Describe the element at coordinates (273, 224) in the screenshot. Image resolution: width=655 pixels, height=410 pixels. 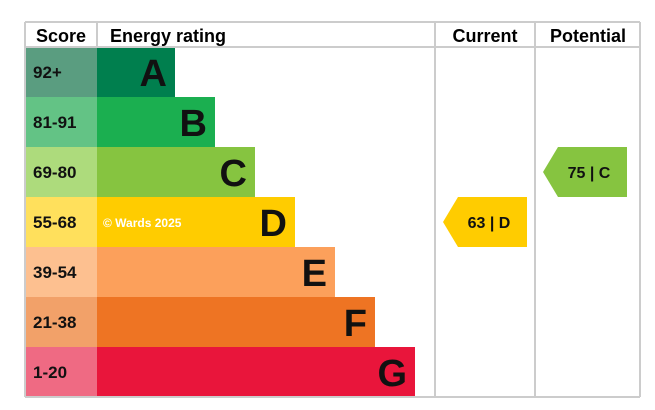
I see `band-letter-D: D` at that location.